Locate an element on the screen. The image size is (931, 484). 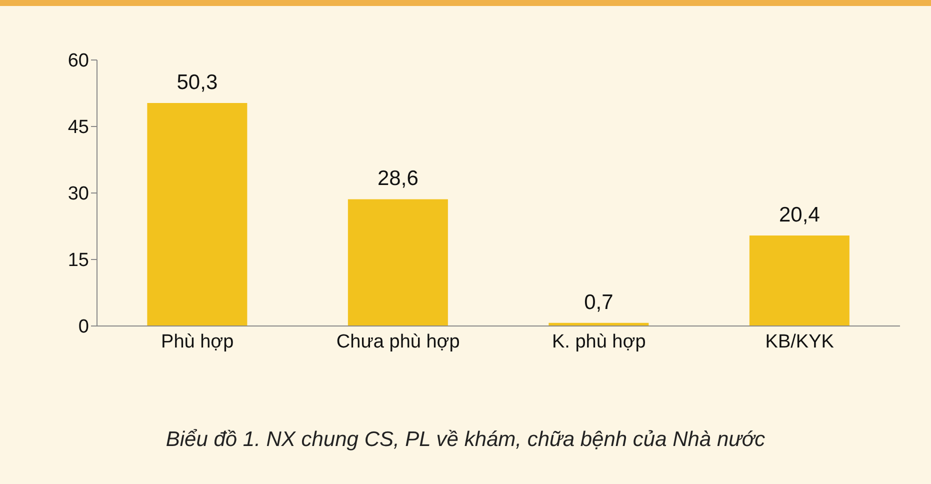
y-tick-label: 0 is located at coordinates (83, 327).